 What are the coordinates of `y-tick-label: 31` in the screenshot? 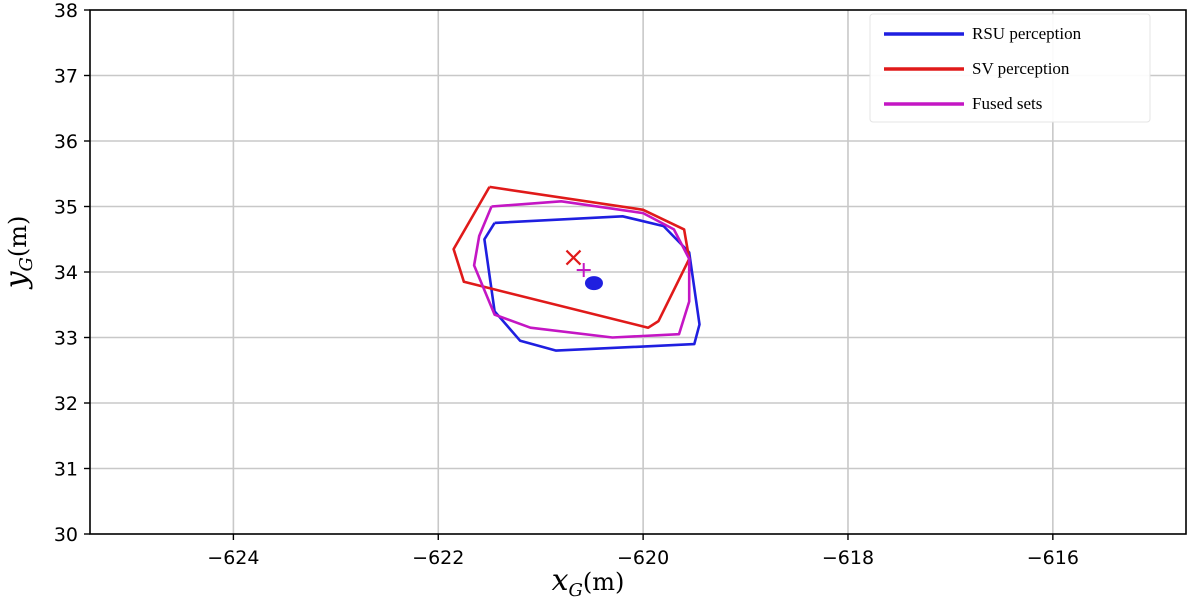 It's located at (66, 470).